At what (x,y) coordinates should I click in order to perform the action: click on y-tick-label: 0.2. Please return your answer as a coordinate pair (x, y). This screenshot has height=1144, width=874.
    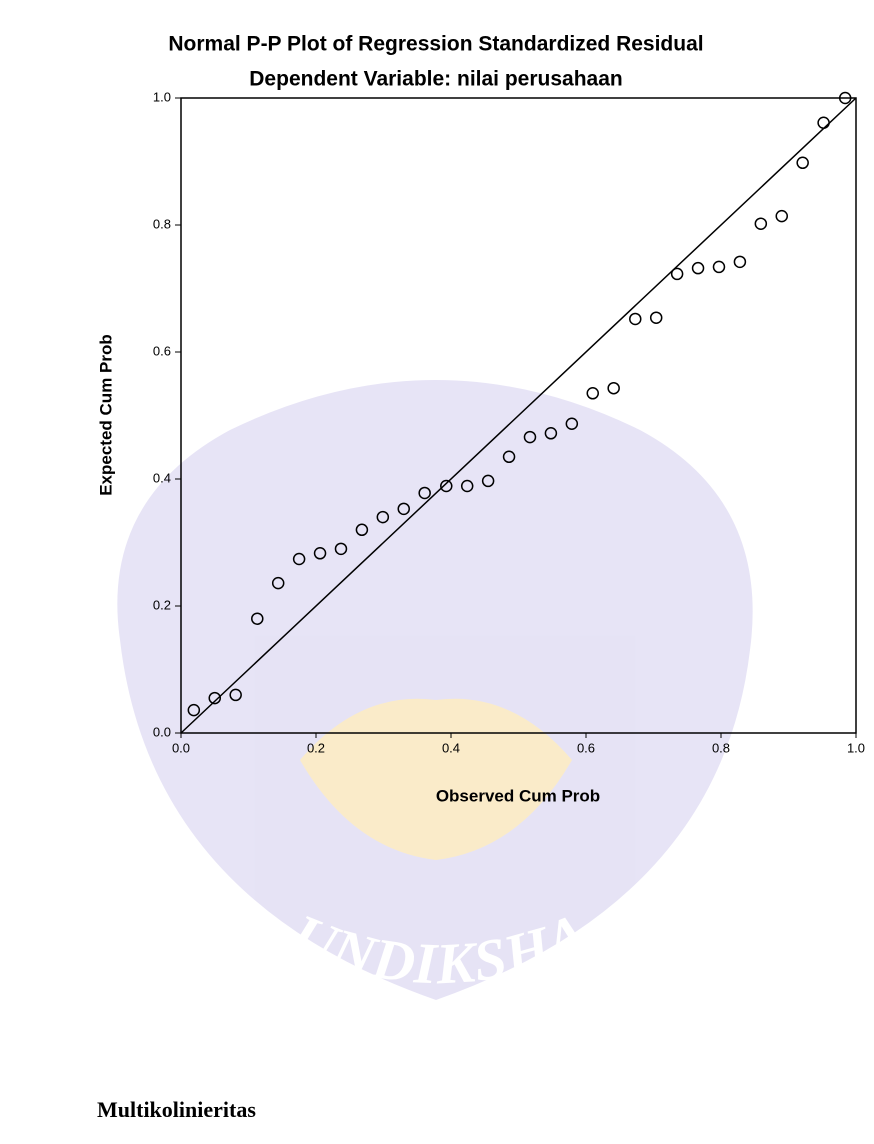
    Looking at the image, I should click on (162, 604).